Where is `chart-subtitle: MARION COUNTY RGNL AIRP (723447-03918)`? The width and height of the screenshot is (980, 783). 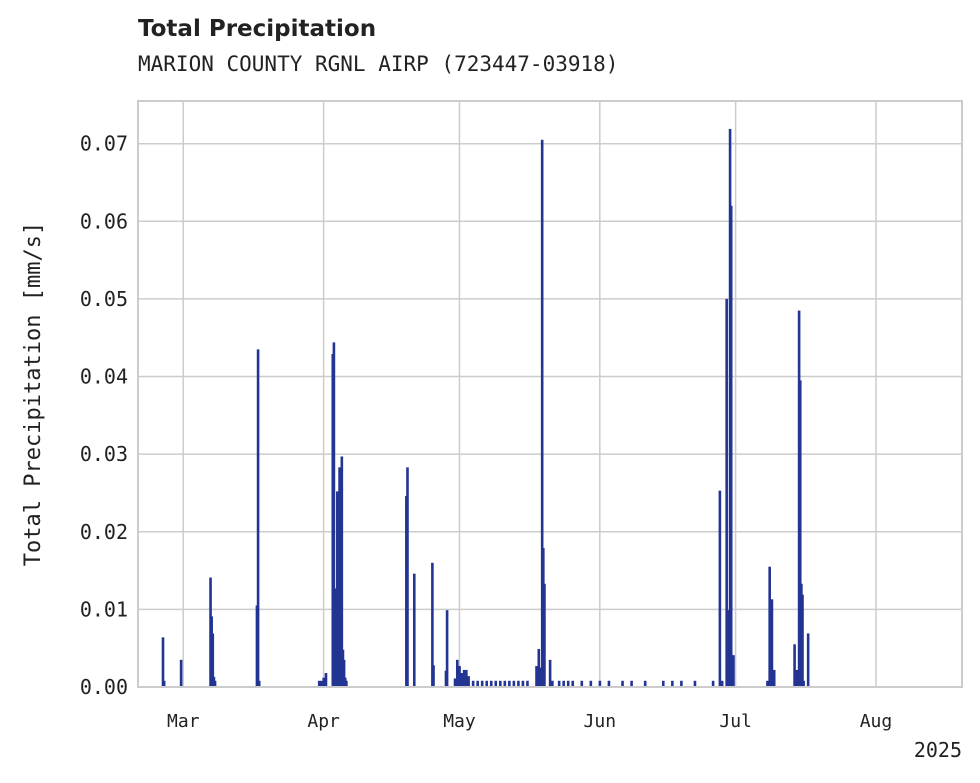
chart-subtitle: MARION COUNTY RGNL AIRP (723447-03918) is located at coordinates (378, 64).